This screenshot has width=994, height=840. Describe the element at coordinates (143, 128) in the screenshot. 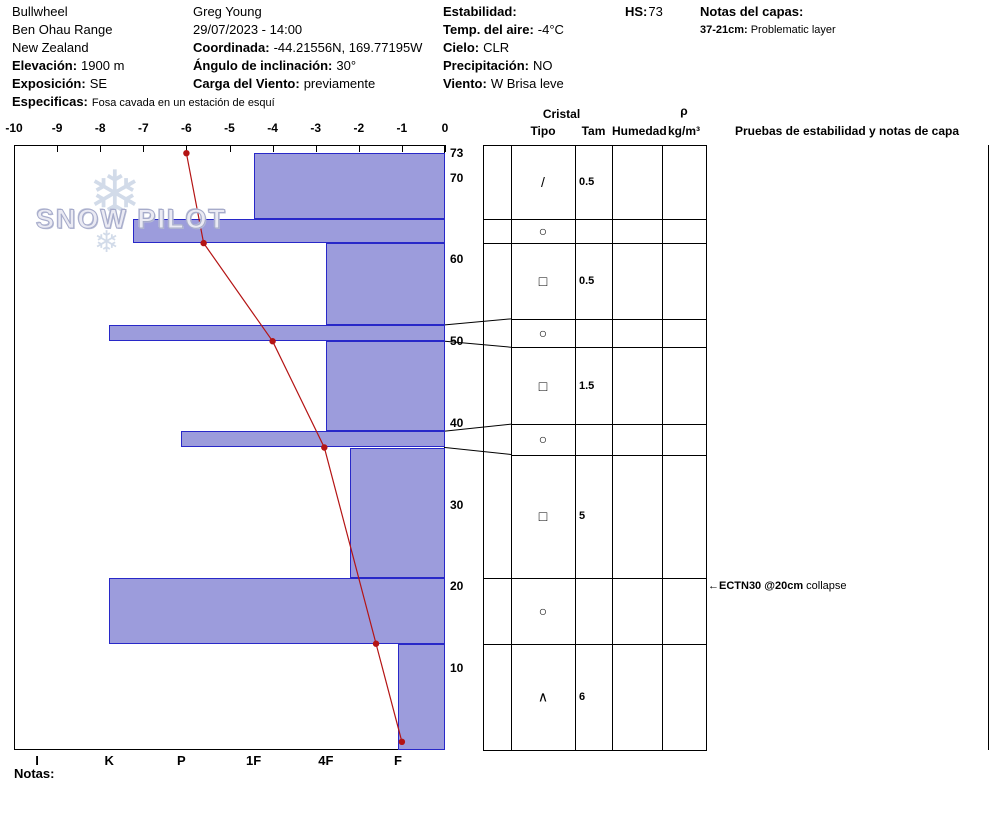

I see `temp-axis-label: -7` at that location.